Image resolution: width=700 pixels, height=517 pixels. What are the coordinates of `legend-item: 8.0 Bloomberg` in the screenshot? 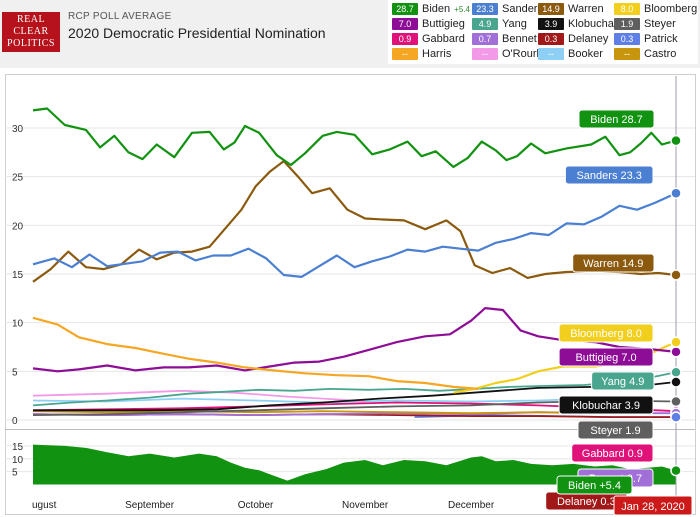 It's located at (655, 10).